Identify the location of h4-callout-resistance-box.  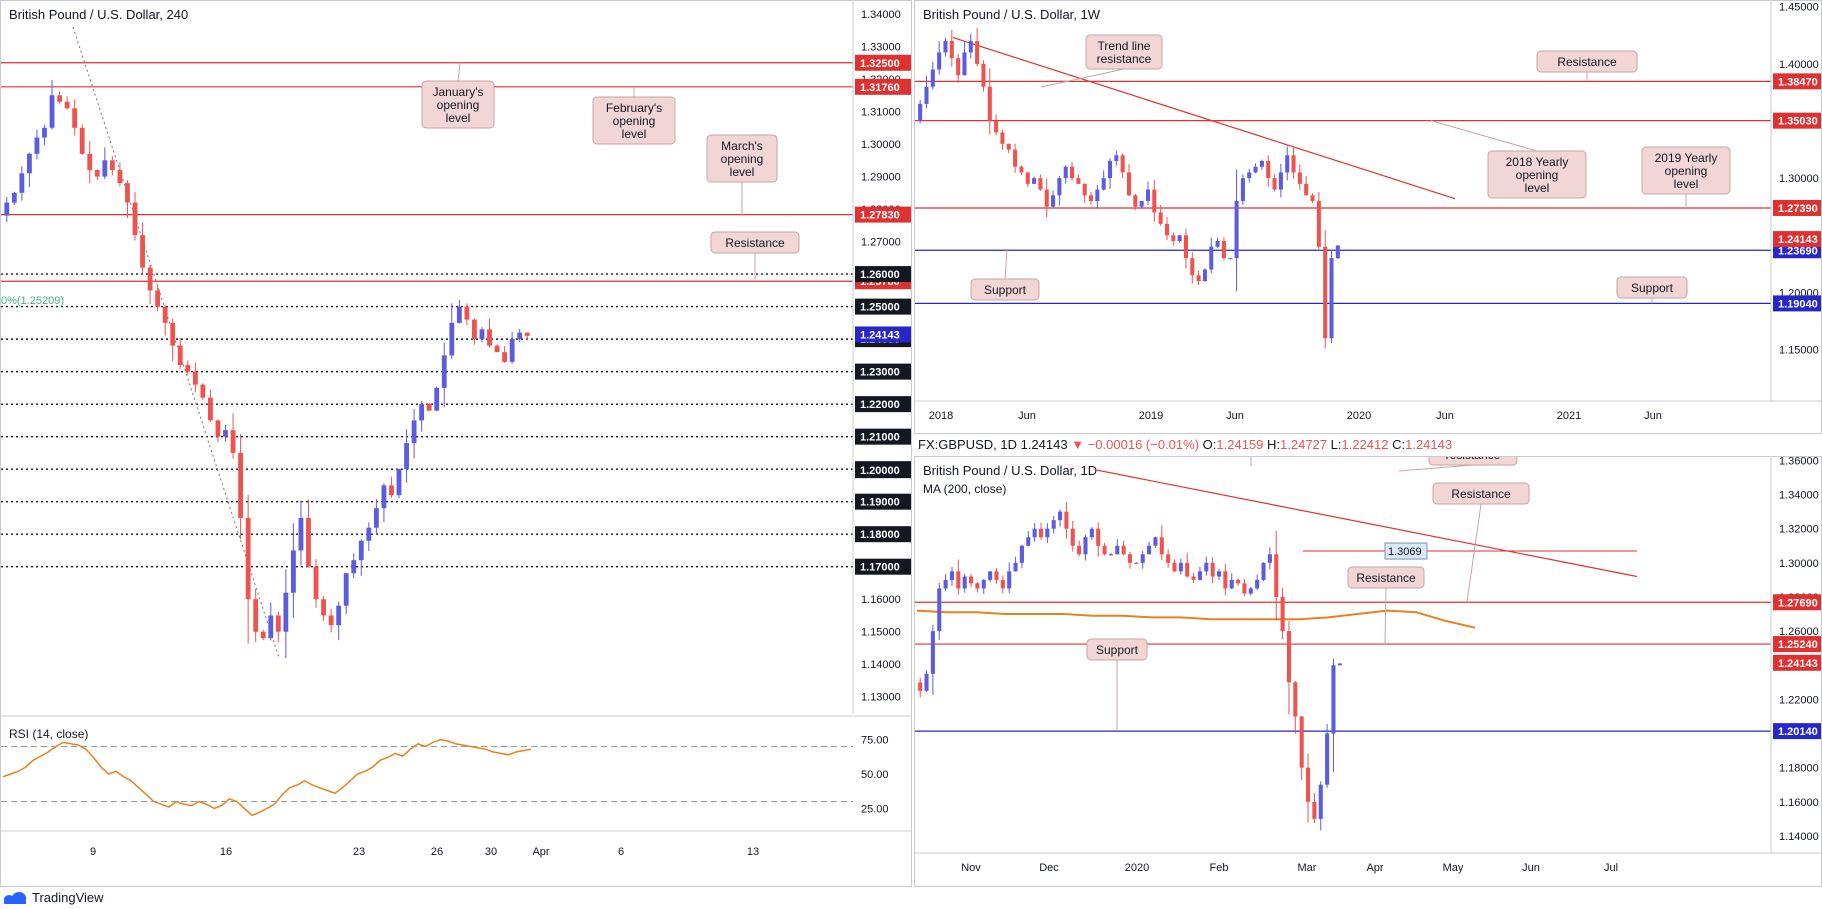
(755, 242).